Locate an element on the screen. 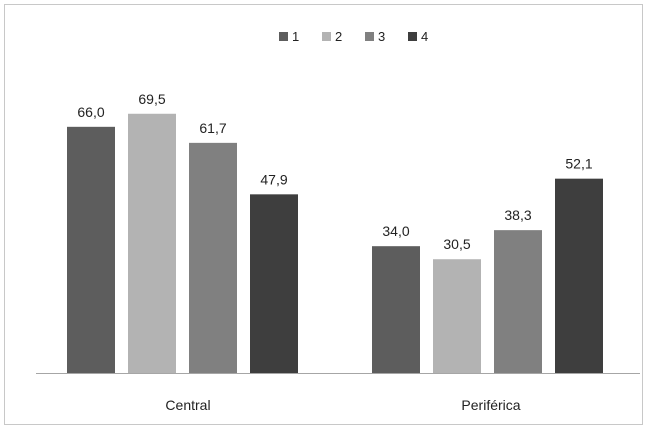 This screenshot has width=647, height=429. bar-series-2-periferica is located at coordinates (457, 316).